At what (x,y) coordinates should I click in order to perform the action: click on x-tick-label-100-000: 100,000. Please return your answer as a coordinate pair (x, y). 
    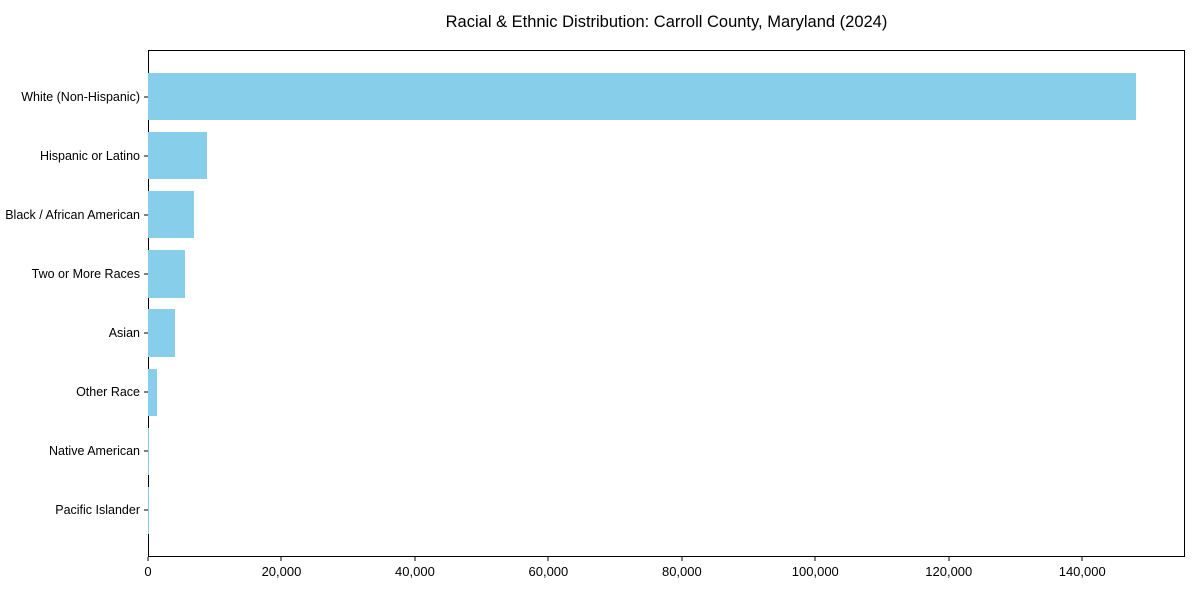
    Looking at the image, I should click on (815, 571).